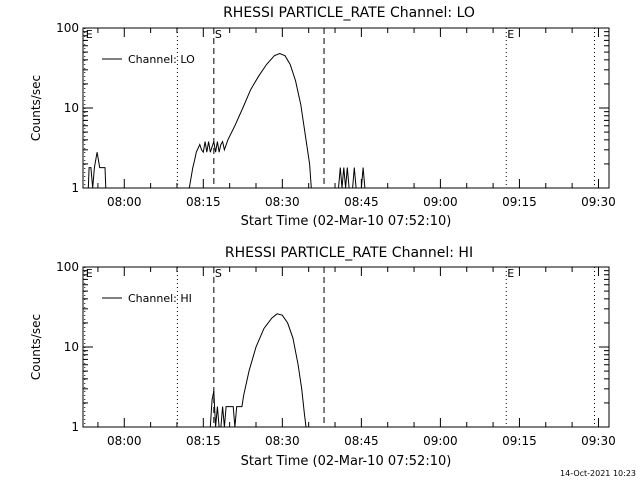 This screenshot has height=480, width=640. What do you see at coordinates (349, 253) in the screenshot?
I see `chart-title: RHESSI PARTICLE_RATE Channel: HI` at bounding box center [349, 253].